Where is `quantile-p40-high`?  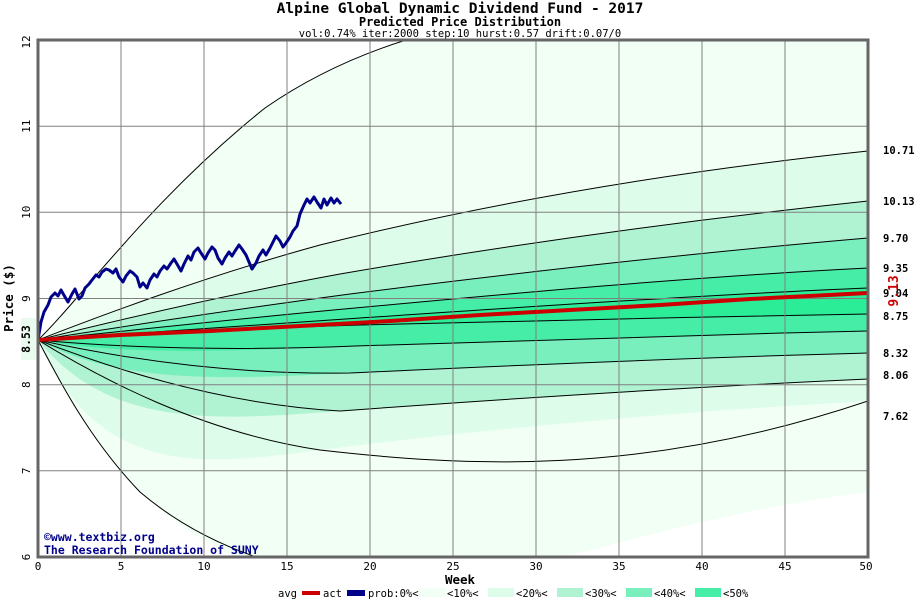
quantile-p40-high is located at coordinates (453, 304).